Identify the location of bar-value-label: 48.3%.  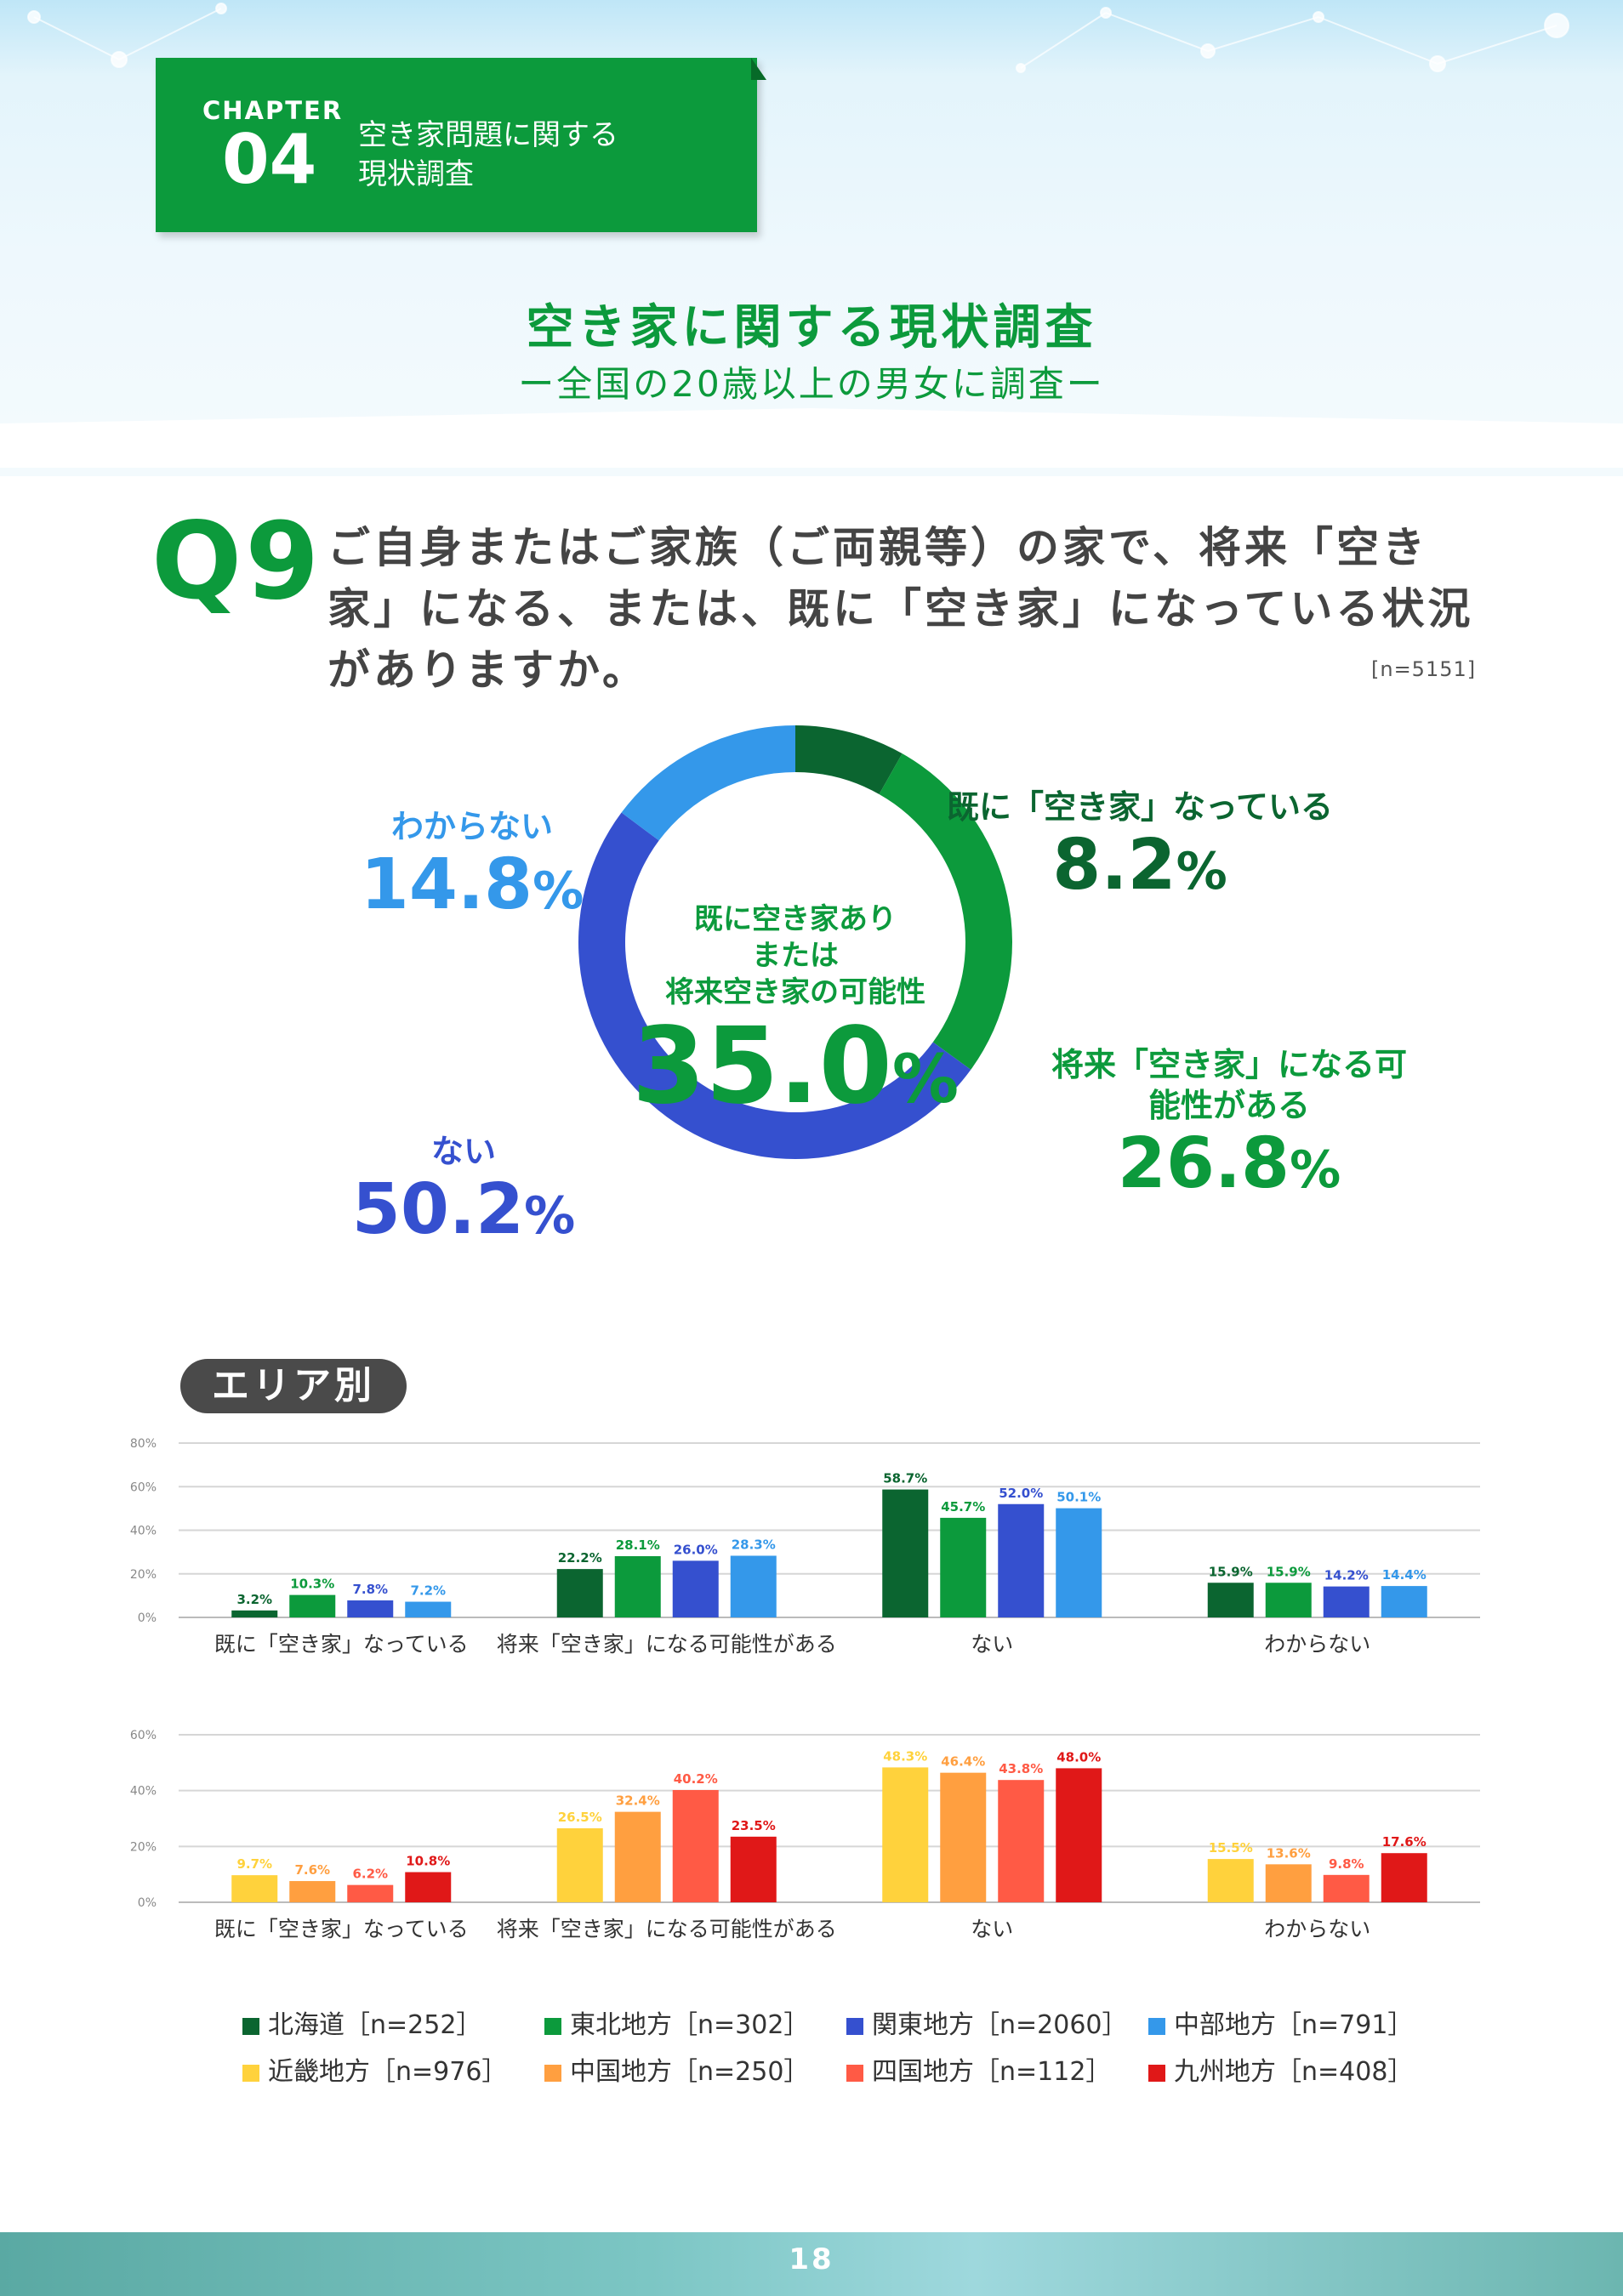
(905, 1756).